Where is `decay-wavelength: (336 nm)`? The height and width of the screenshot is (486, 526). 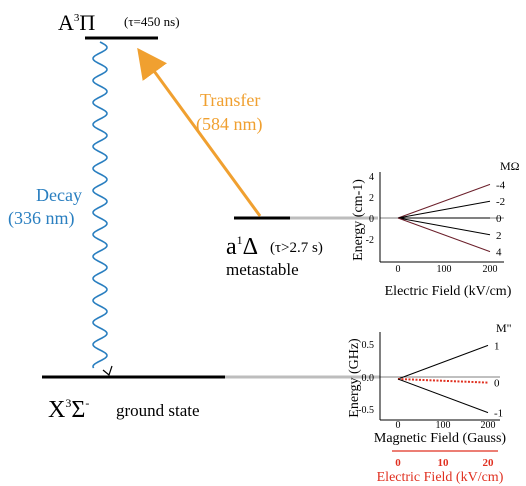 decay-wavelength: (336 nm) is located at coordinates (41, 218).